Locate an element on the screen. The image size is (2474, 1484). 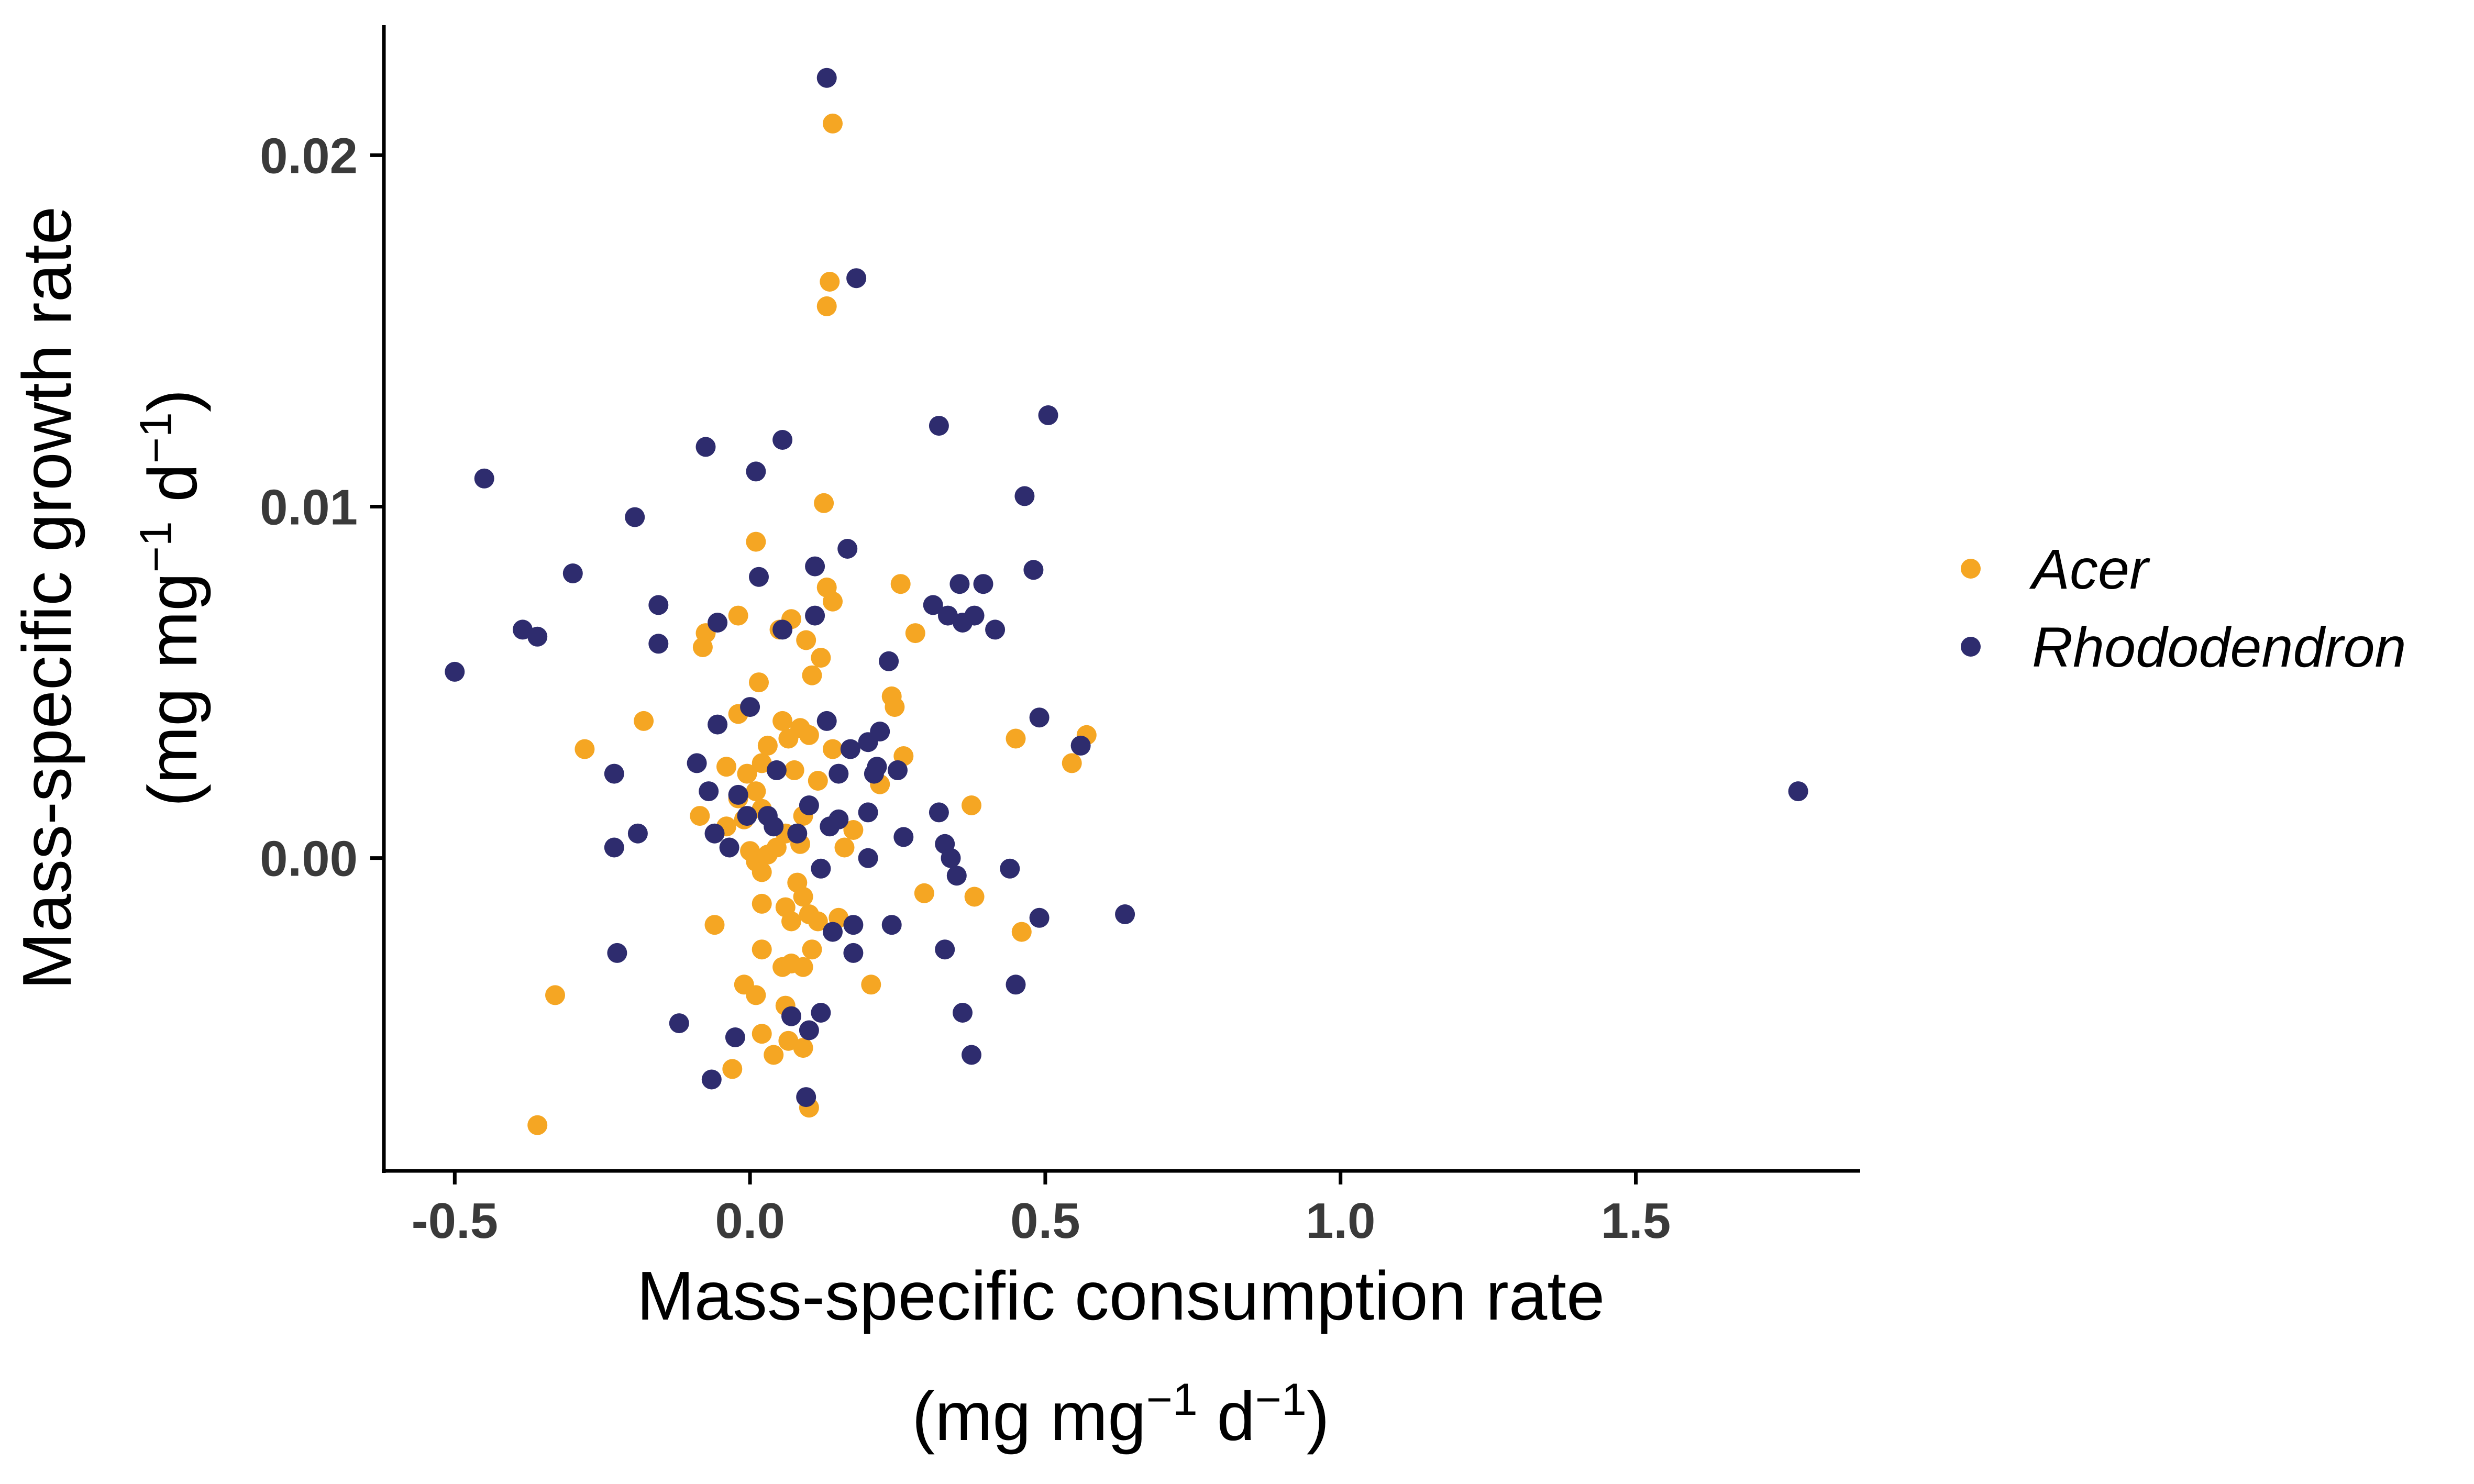
legend-swatch-acer is located at coordinates (1971, 569).